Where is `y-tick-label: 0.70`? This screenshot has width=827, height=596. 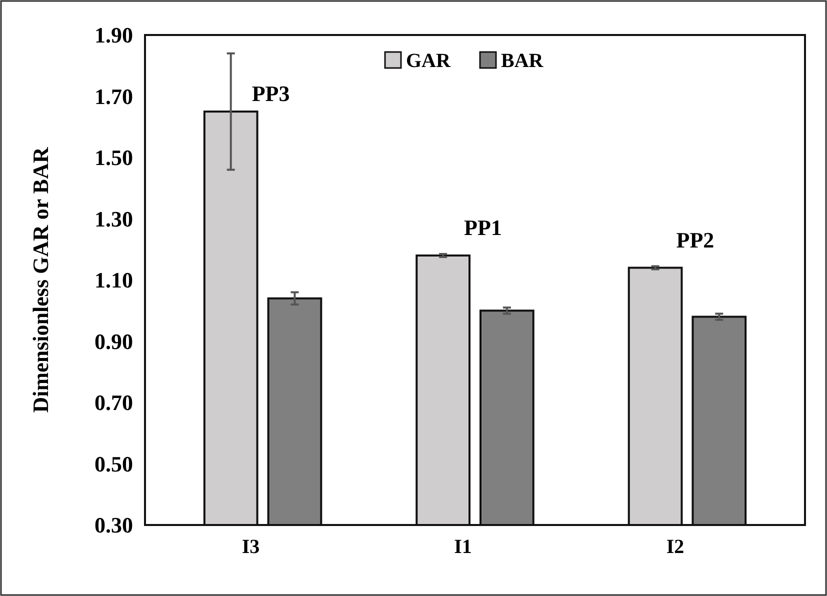
y-tick-label: 0.70 is located at coordinates (113, 403).